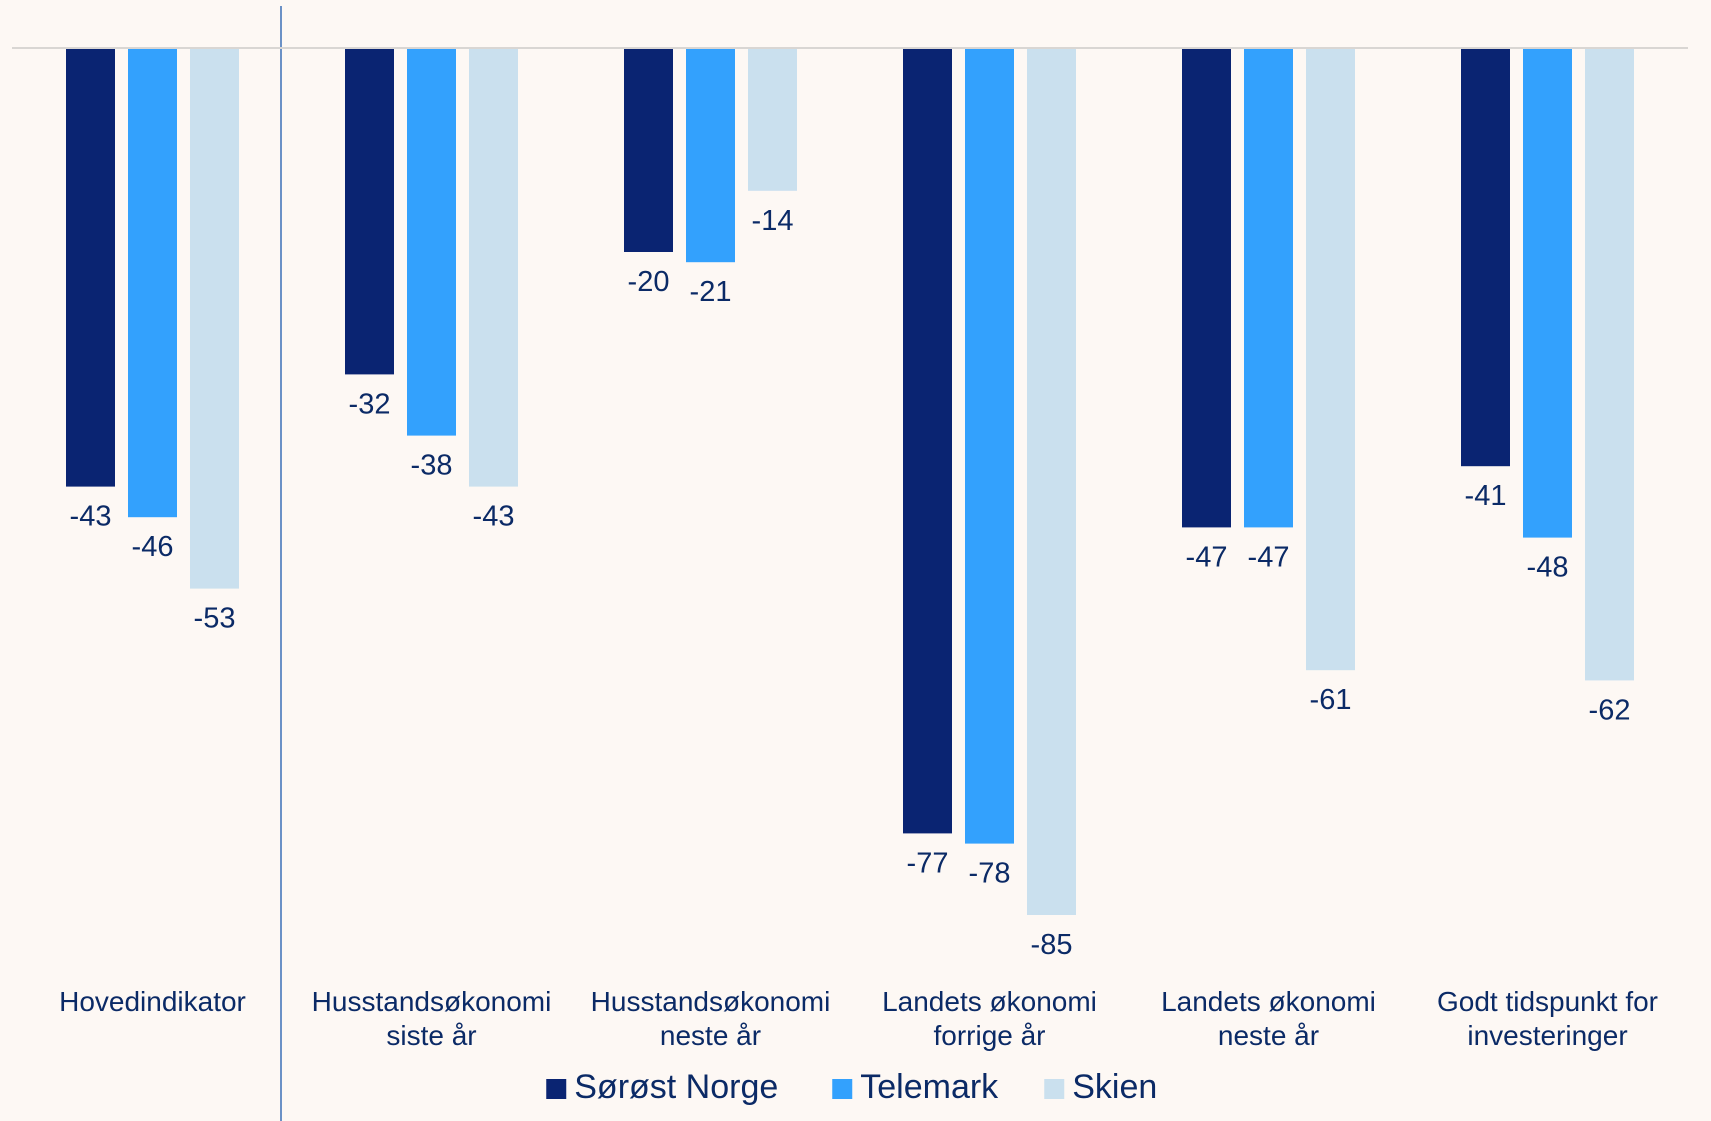 Image resolution: width=1711 pixels, height=1121 pixels. Describe the element at coordinates (1331, 700) in the screenshot. I see `data-label-5-3: -61` at that location.